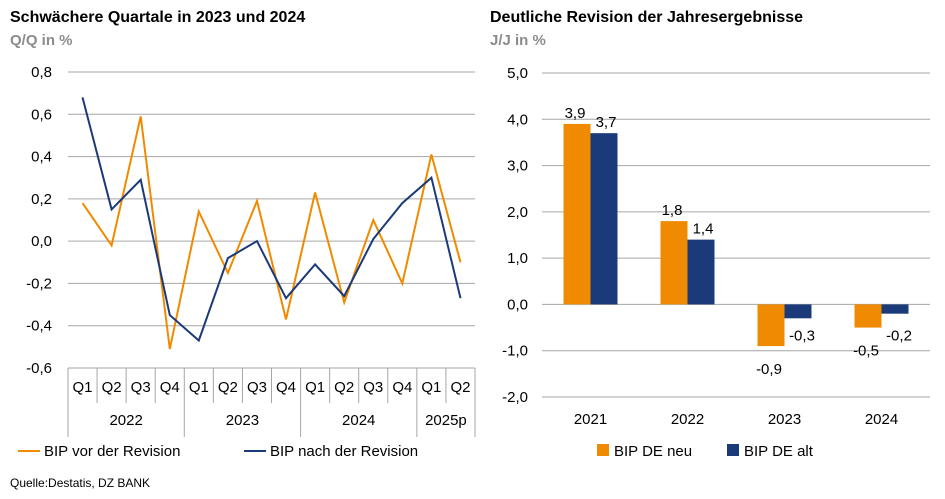 The image size is (945, 499). I want to click on bar-data-label: -0,9, so click(769, 369).